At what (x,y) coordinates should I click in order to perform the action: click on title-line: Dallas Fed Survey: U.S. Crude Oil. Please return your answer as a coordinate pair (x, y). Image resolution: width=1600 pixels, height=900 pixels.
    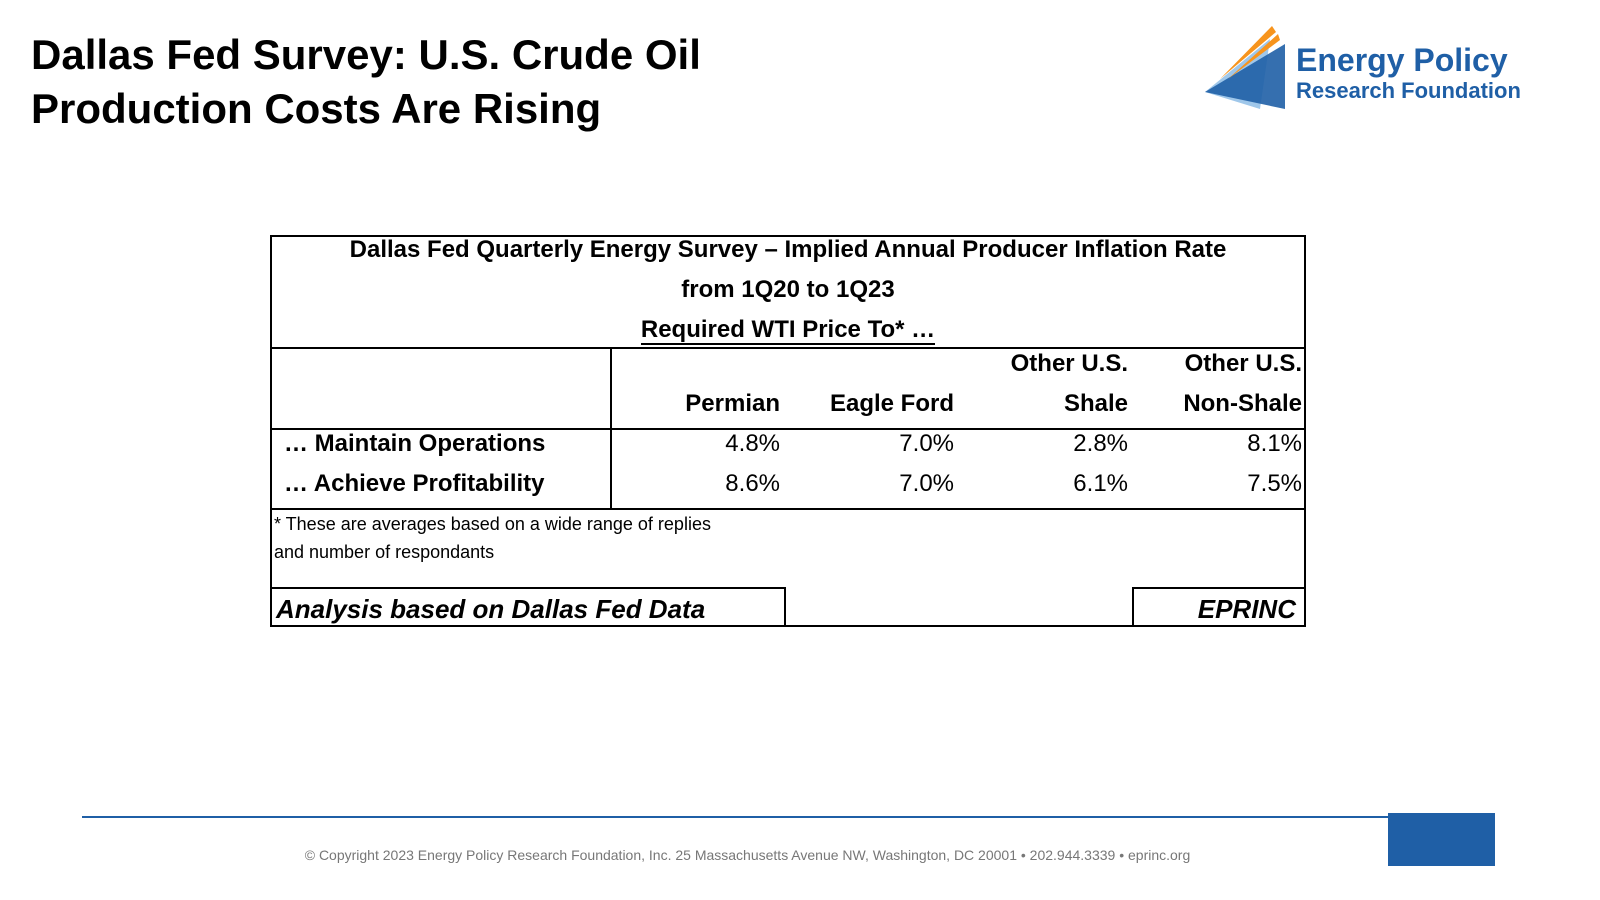
    Looking at the image, I should click on (366, 54).